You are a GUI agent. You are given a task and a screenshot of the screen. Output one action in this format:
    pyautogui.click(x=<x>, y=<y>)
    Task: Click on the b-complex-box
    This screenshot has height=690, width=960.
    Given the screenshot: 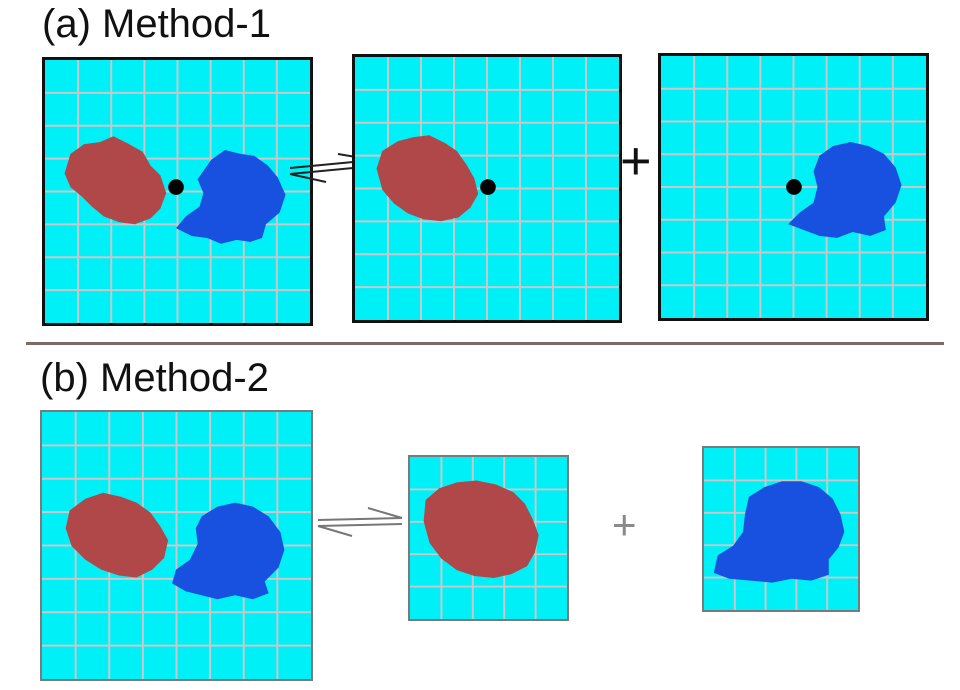 What is the action you would take?
    pyautogui.click(x=176, y=545)
    